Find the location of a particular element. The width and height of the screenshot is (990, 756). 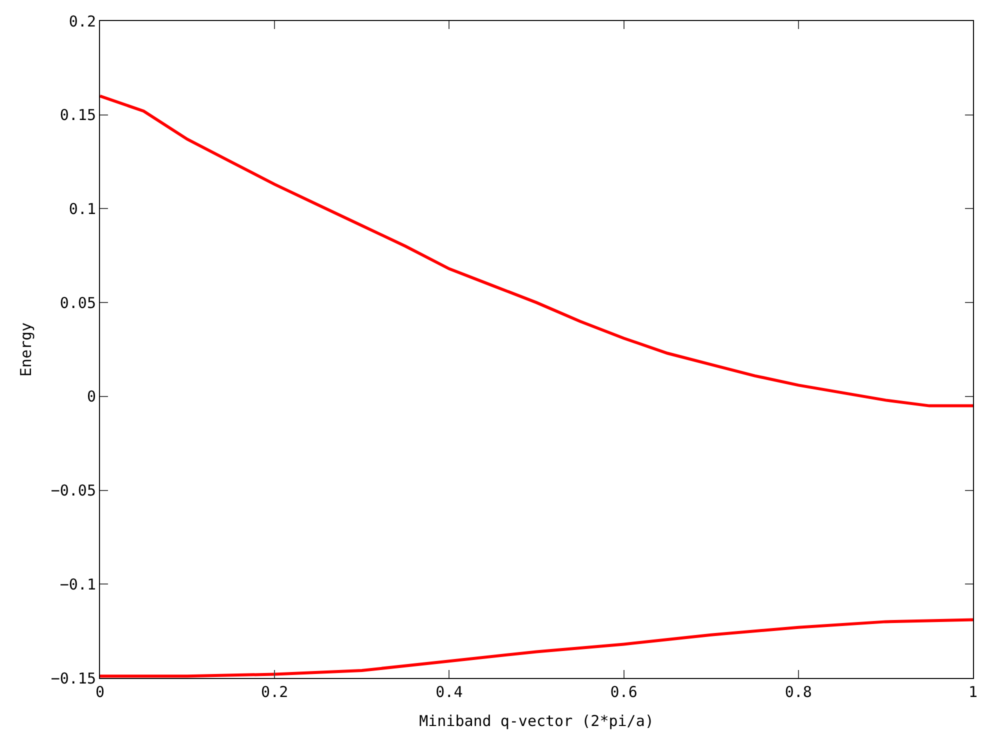

x-tick-label: 1 is located at coordinates (973, 692).